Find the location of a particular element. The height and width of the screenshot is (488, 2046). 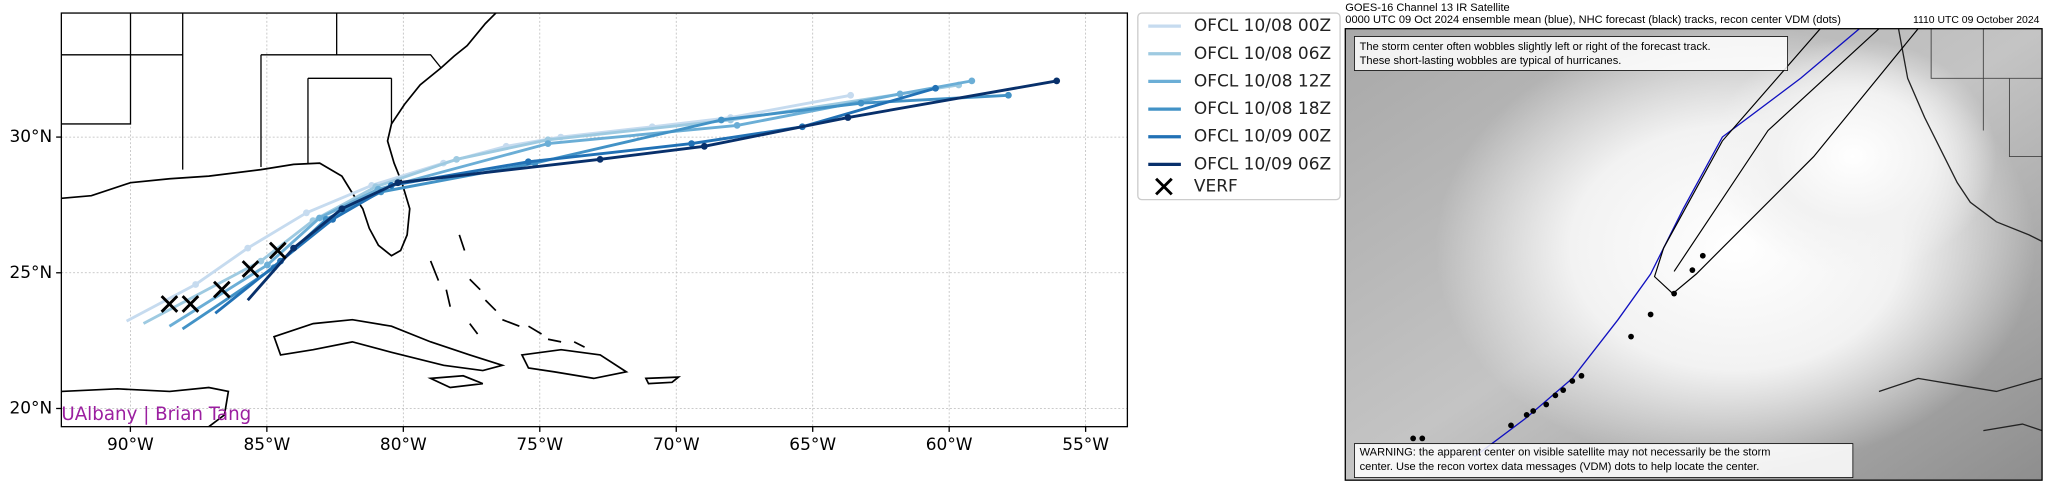

x-tick-label: 70°W is located at coordinates (676, 444).